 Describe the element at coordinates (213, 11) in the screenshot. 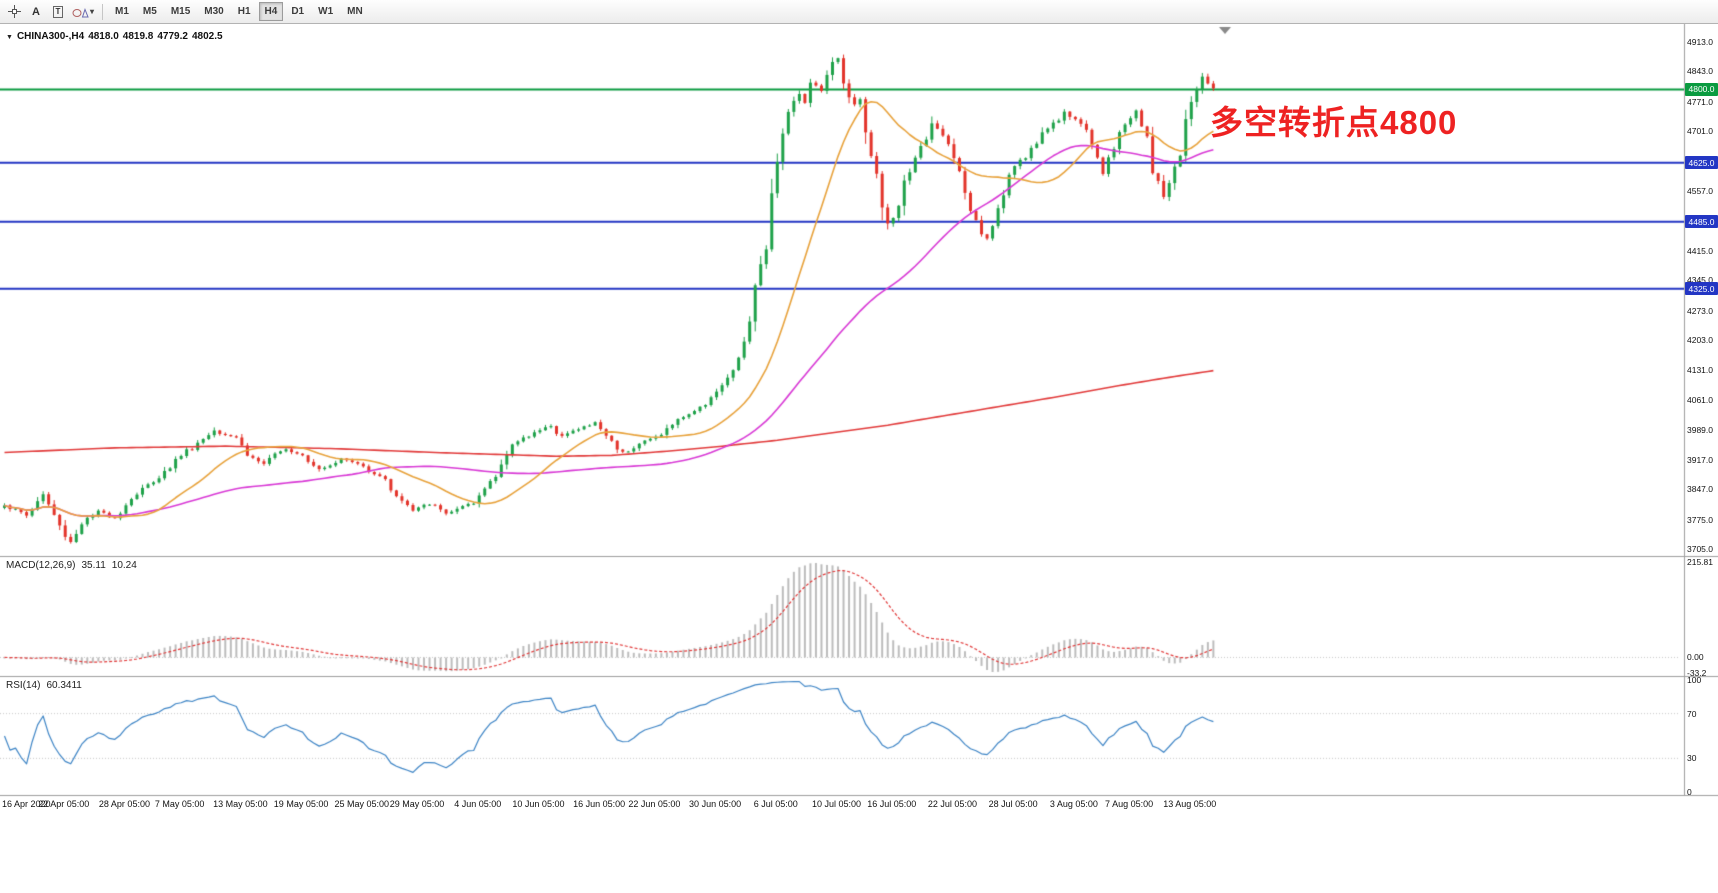

I see `timeframe-button-m30: M30` at that location.